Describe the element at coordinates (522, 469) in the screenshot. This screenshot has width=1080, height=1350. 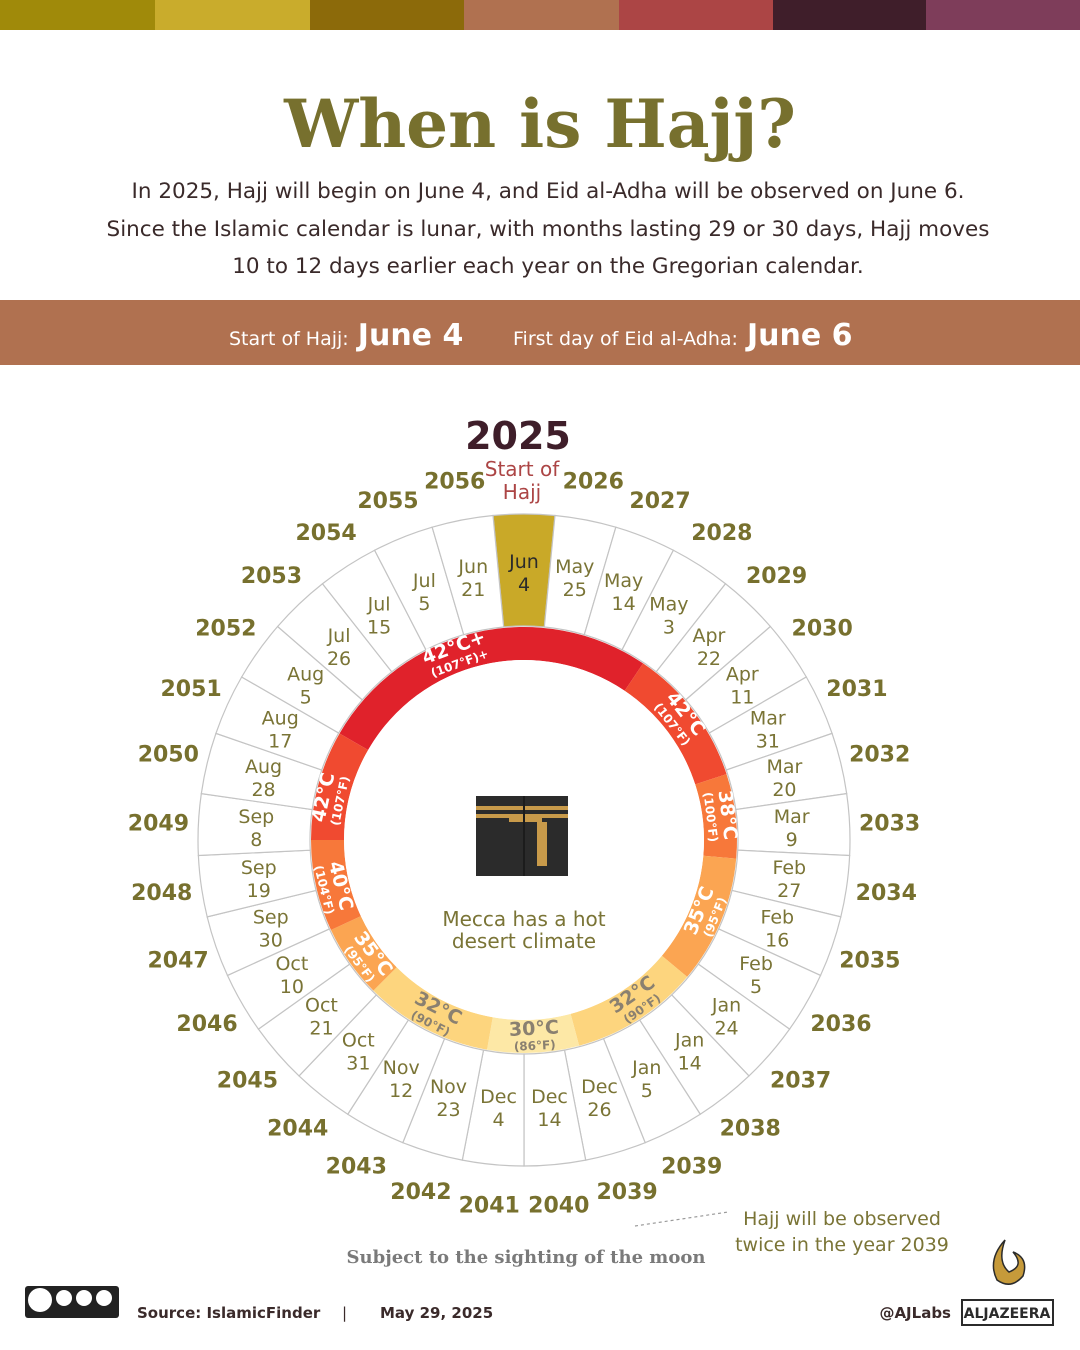
I see `start-label: Start of` at that location.